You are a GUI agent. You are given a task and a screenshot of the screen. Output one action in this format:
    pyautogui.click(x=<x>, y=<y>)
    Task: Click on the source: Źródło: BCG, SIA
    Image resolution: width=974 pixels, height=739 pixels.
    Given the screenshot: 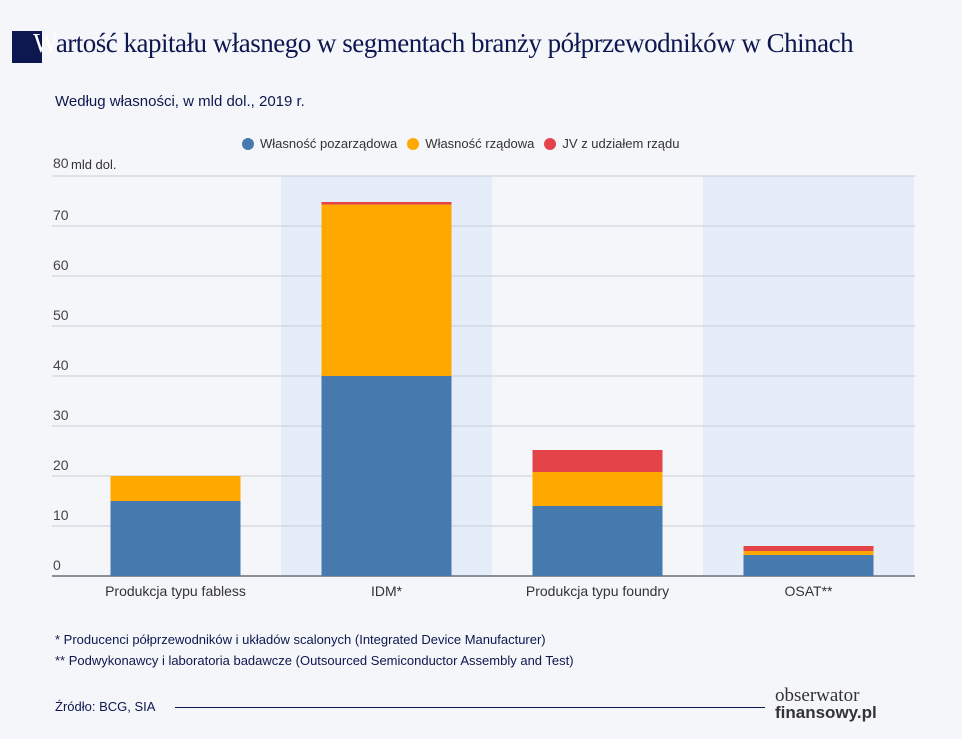 What is the action you would take?
    pyautogui.click(x=105, y=706)
    